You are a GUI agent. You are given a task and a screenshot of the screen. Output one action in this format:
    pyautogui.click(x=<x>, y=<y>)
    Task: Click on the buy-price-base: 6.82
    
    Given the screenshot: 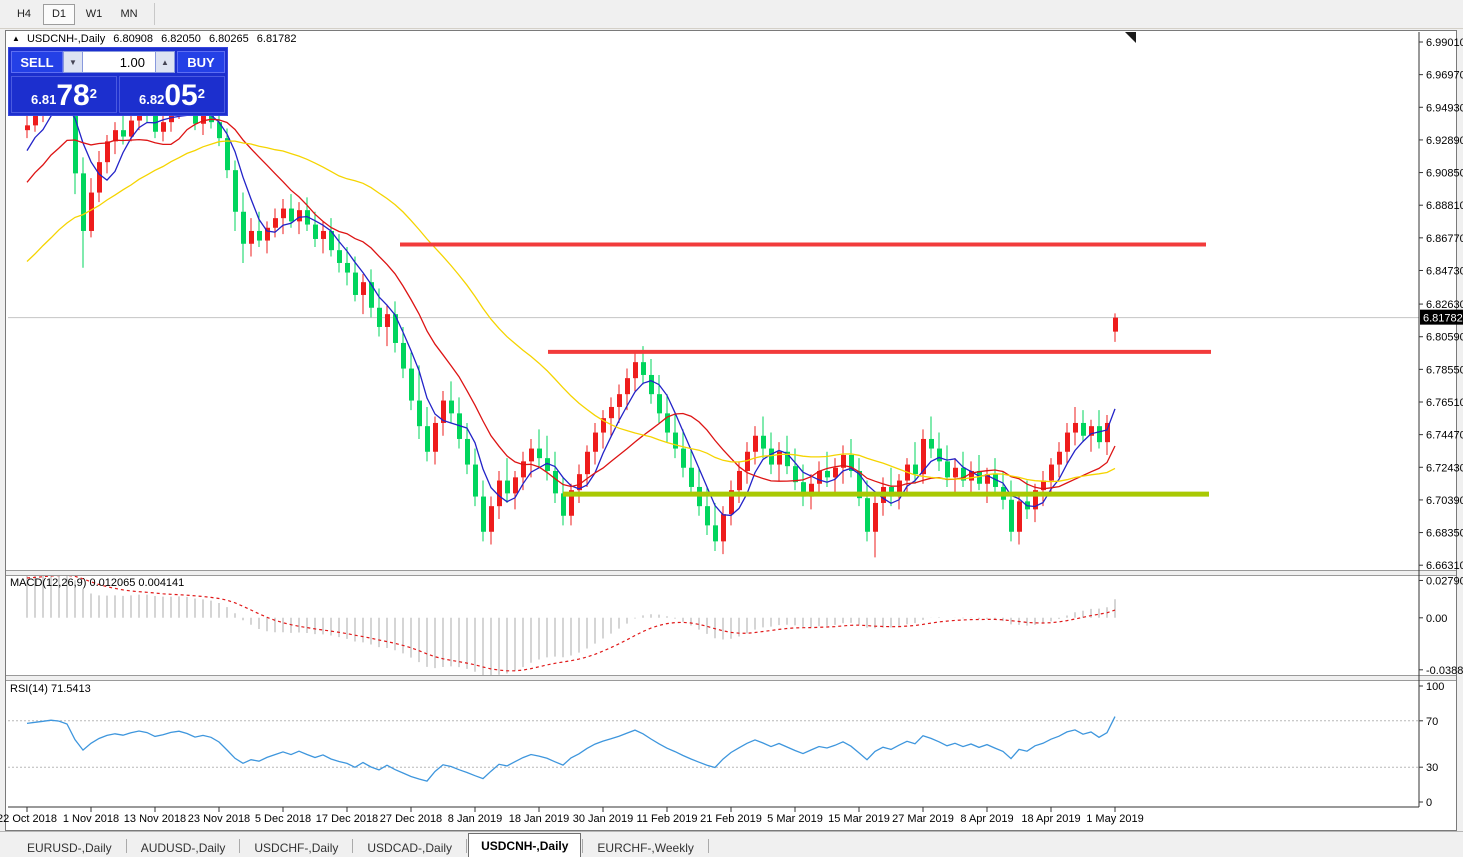 What is the action you would take?
    pyautogui.click(x=152, y=99)
    